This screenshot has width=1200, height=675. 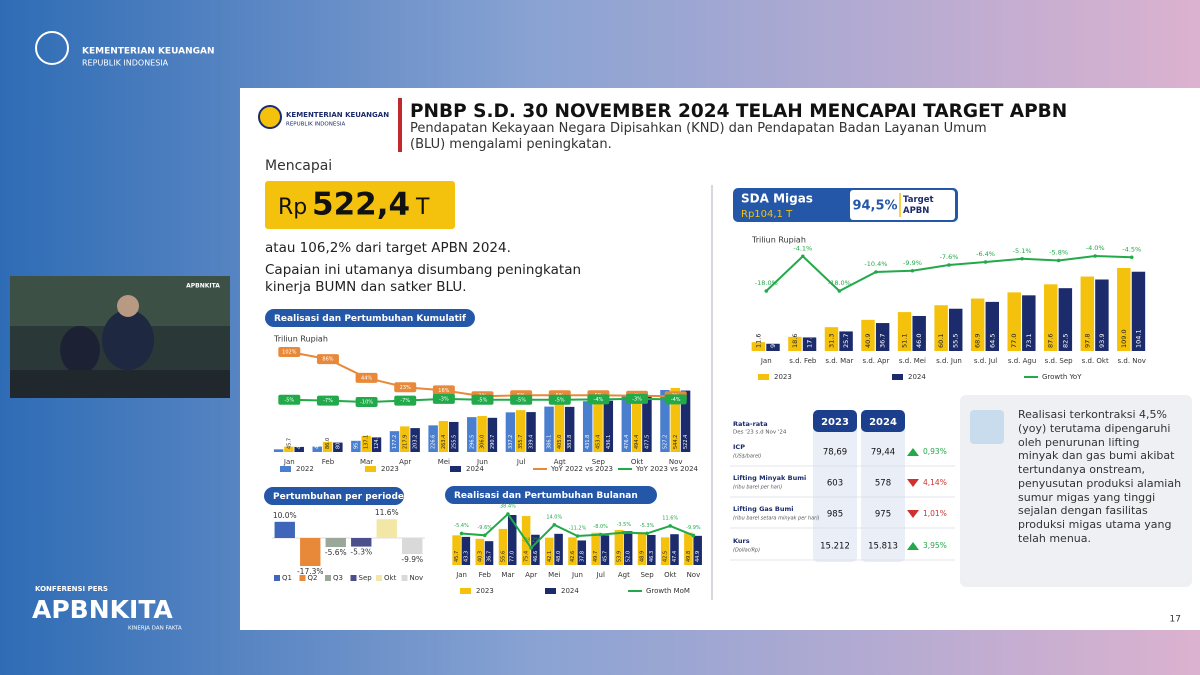 I want to click on bar-value-label: 42.1, so click(x=550, y=556).